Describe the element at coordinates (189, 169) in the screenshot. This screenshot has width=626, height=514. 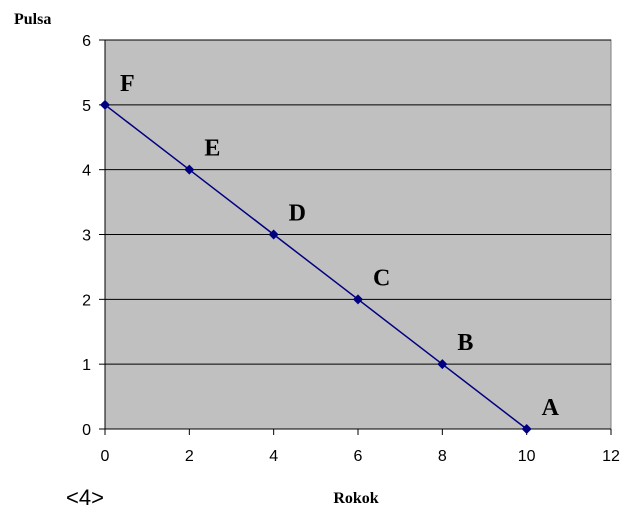
I see `marker-E` at that location.